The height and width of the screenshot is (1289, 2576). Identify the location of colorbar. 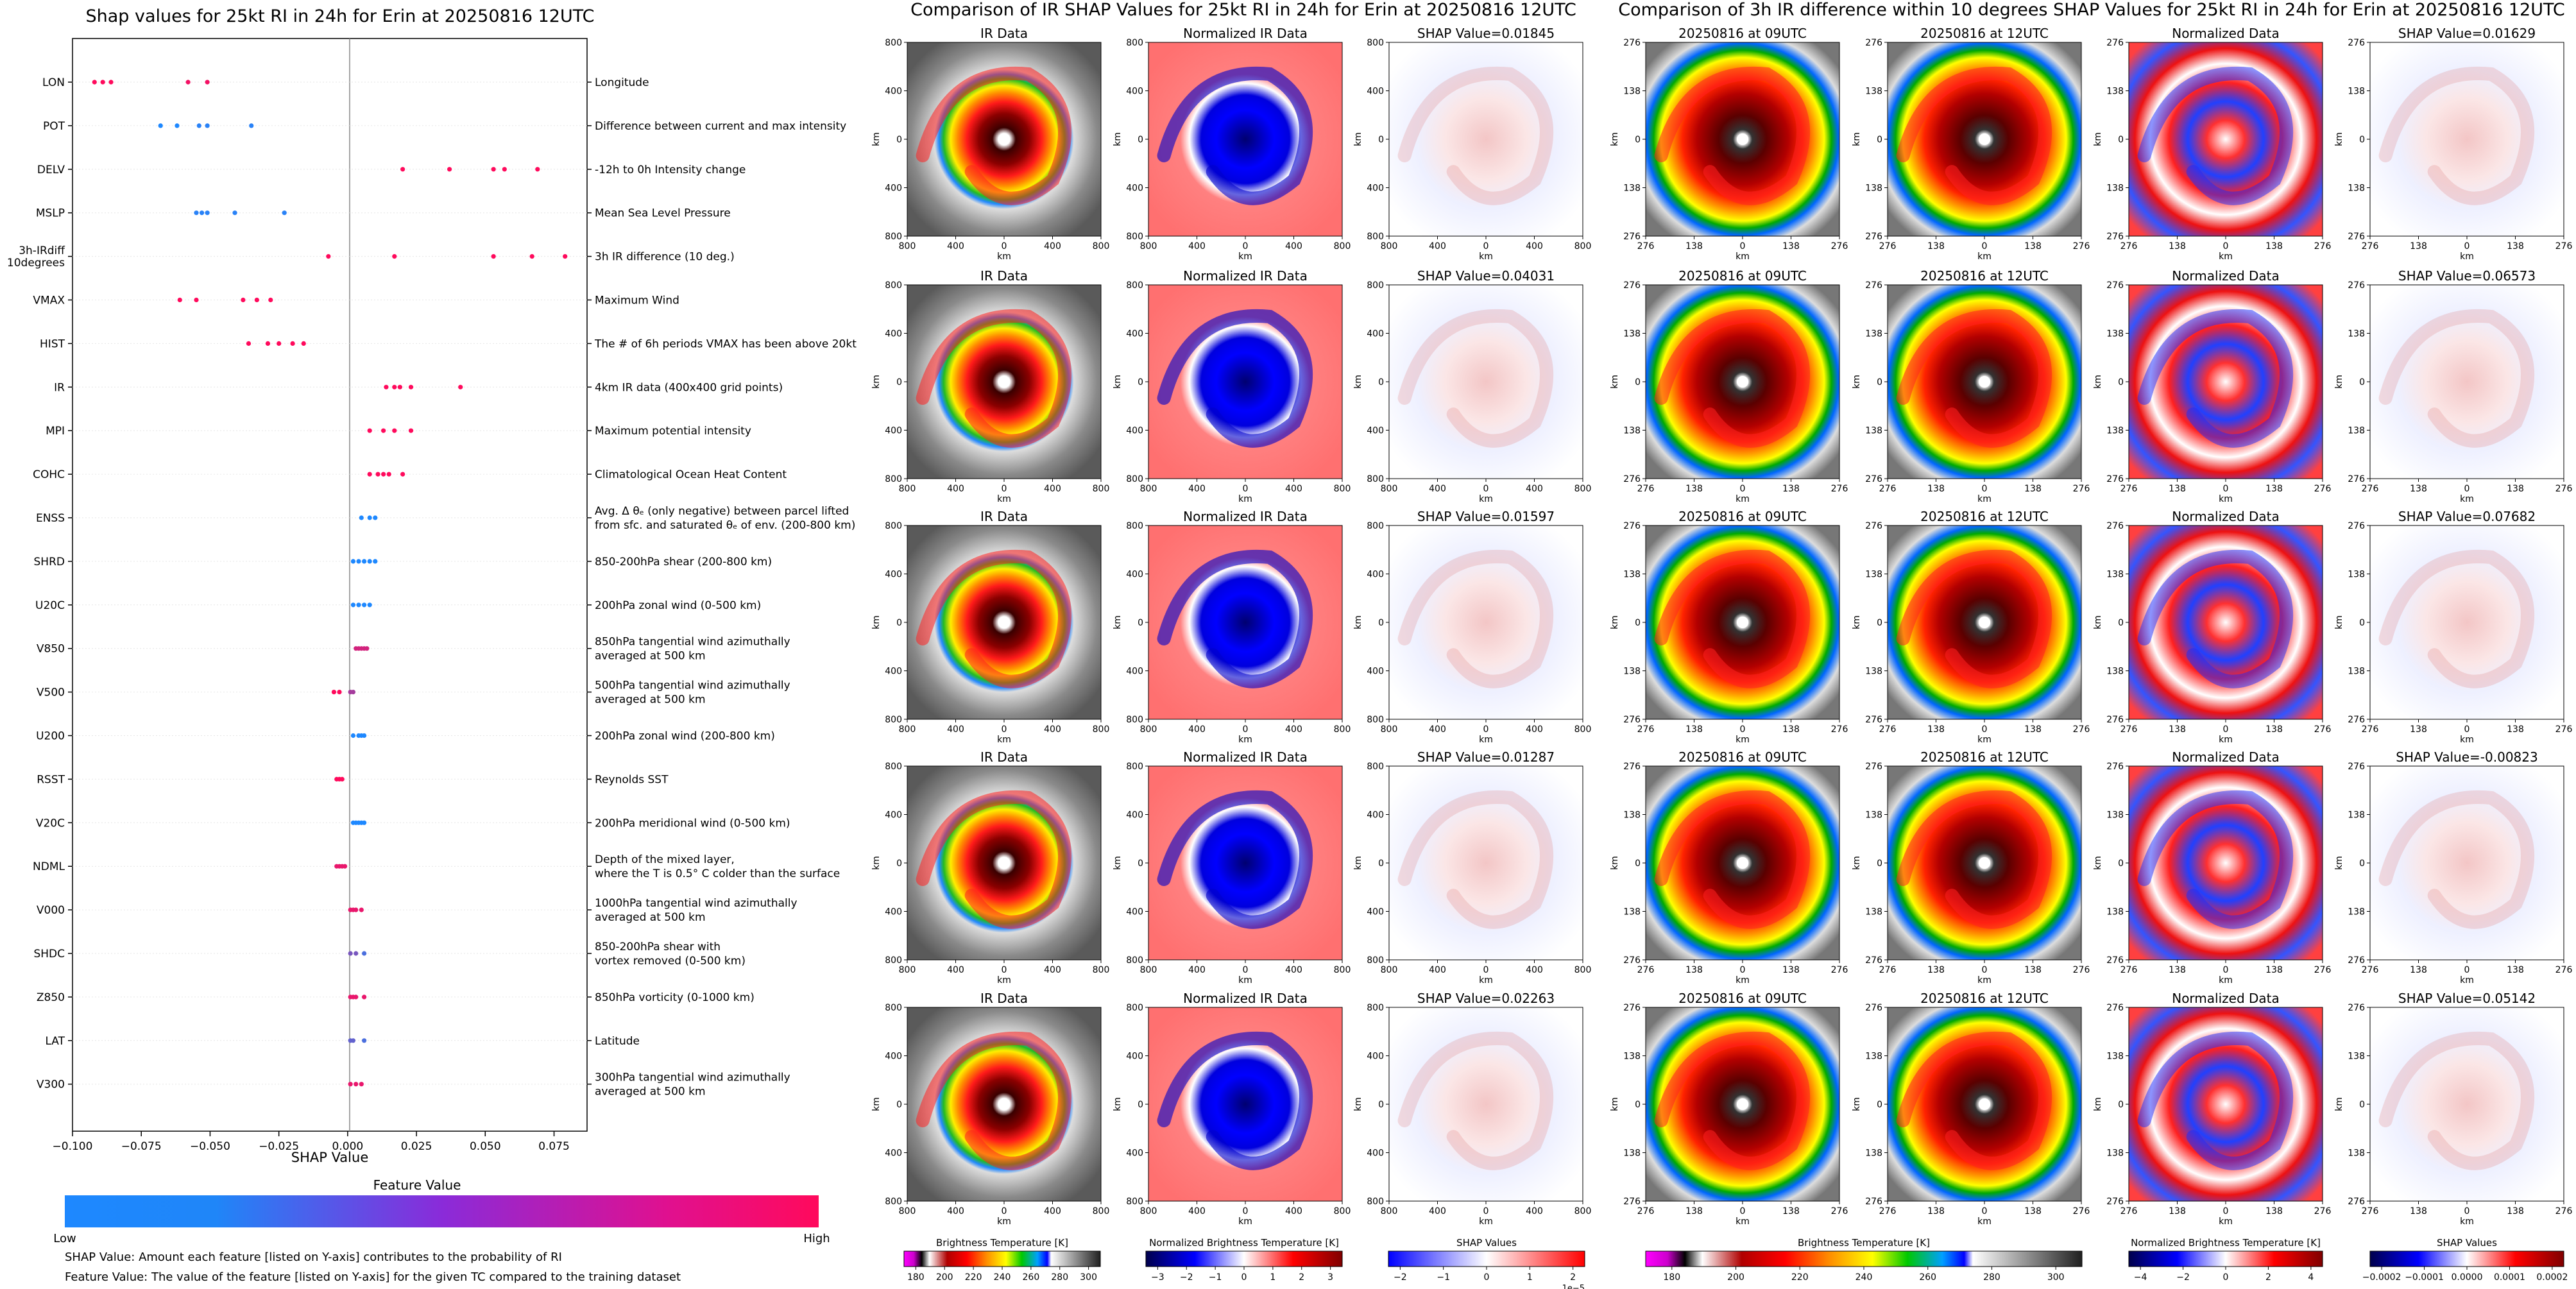
(1244, 1259).